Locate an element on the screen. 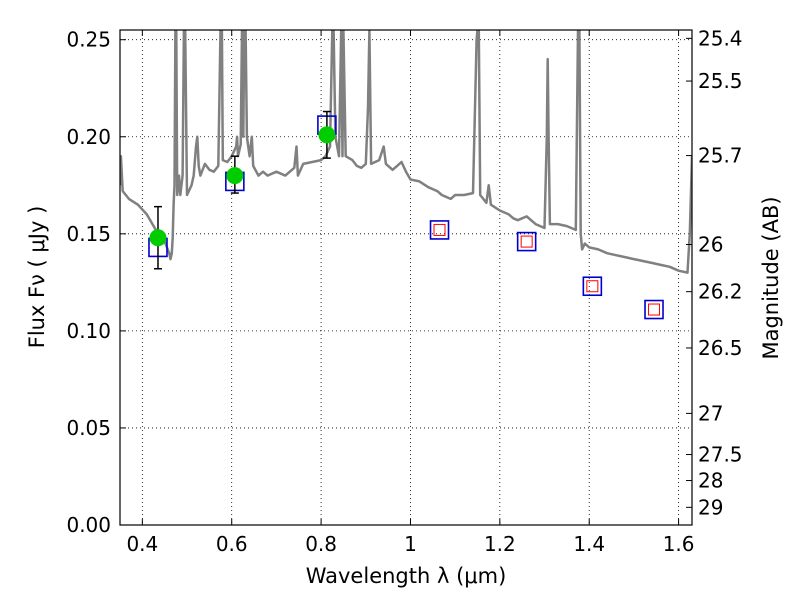  x-tick-label: 0.4 is located at coordinates (142, 544).